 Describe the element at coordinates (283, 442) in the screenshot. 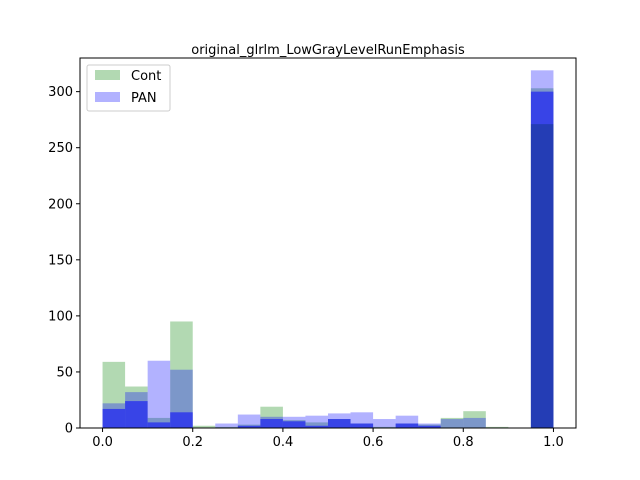

I see `x-tick-label: 0.4` at that location.